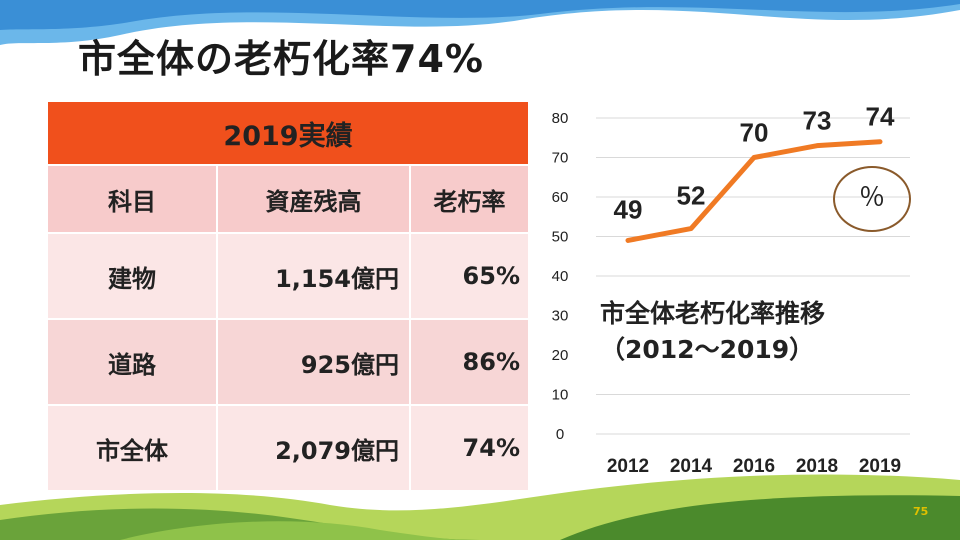 Image resolution: width=960 pixels, height=540 pixels. Describe the element at coordinates (469, 448) in the screenshot. I see `row-rate: 74%` at that location.